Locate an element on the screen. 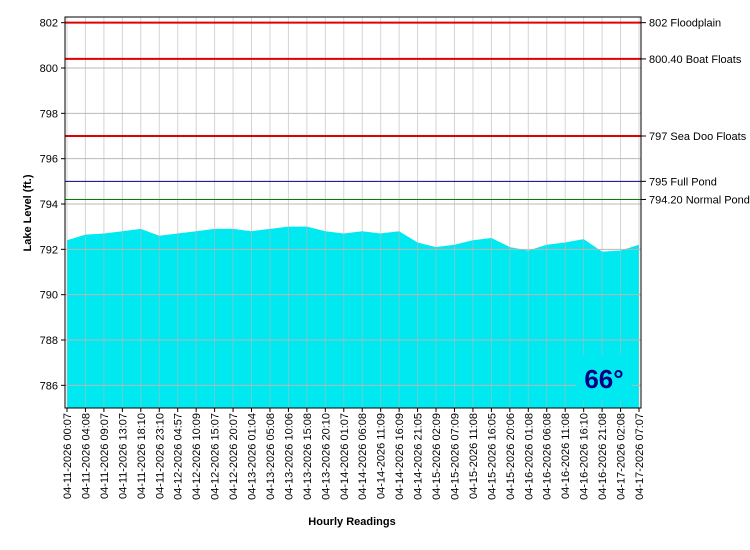  reference-label: 795 Full Pond is located at coordinates (683, 182).